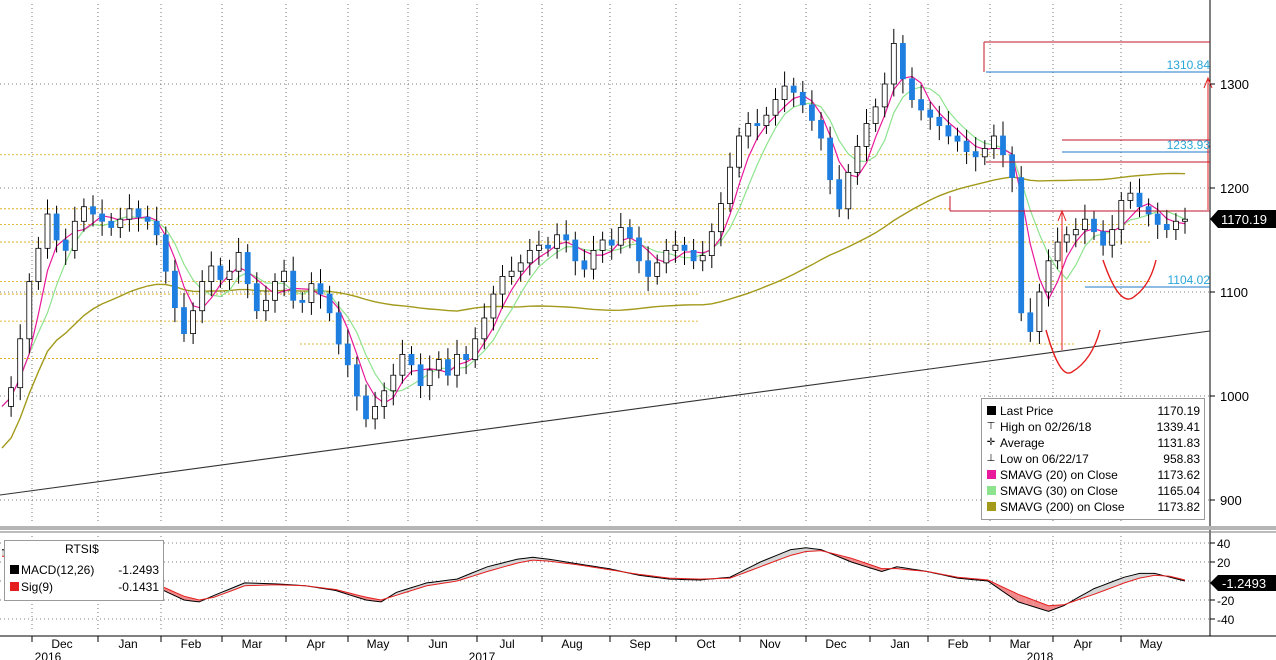  Describe the element at coordinates (1224, 563) in the screenshot. I see `macd-tick-label: 20` at that location.